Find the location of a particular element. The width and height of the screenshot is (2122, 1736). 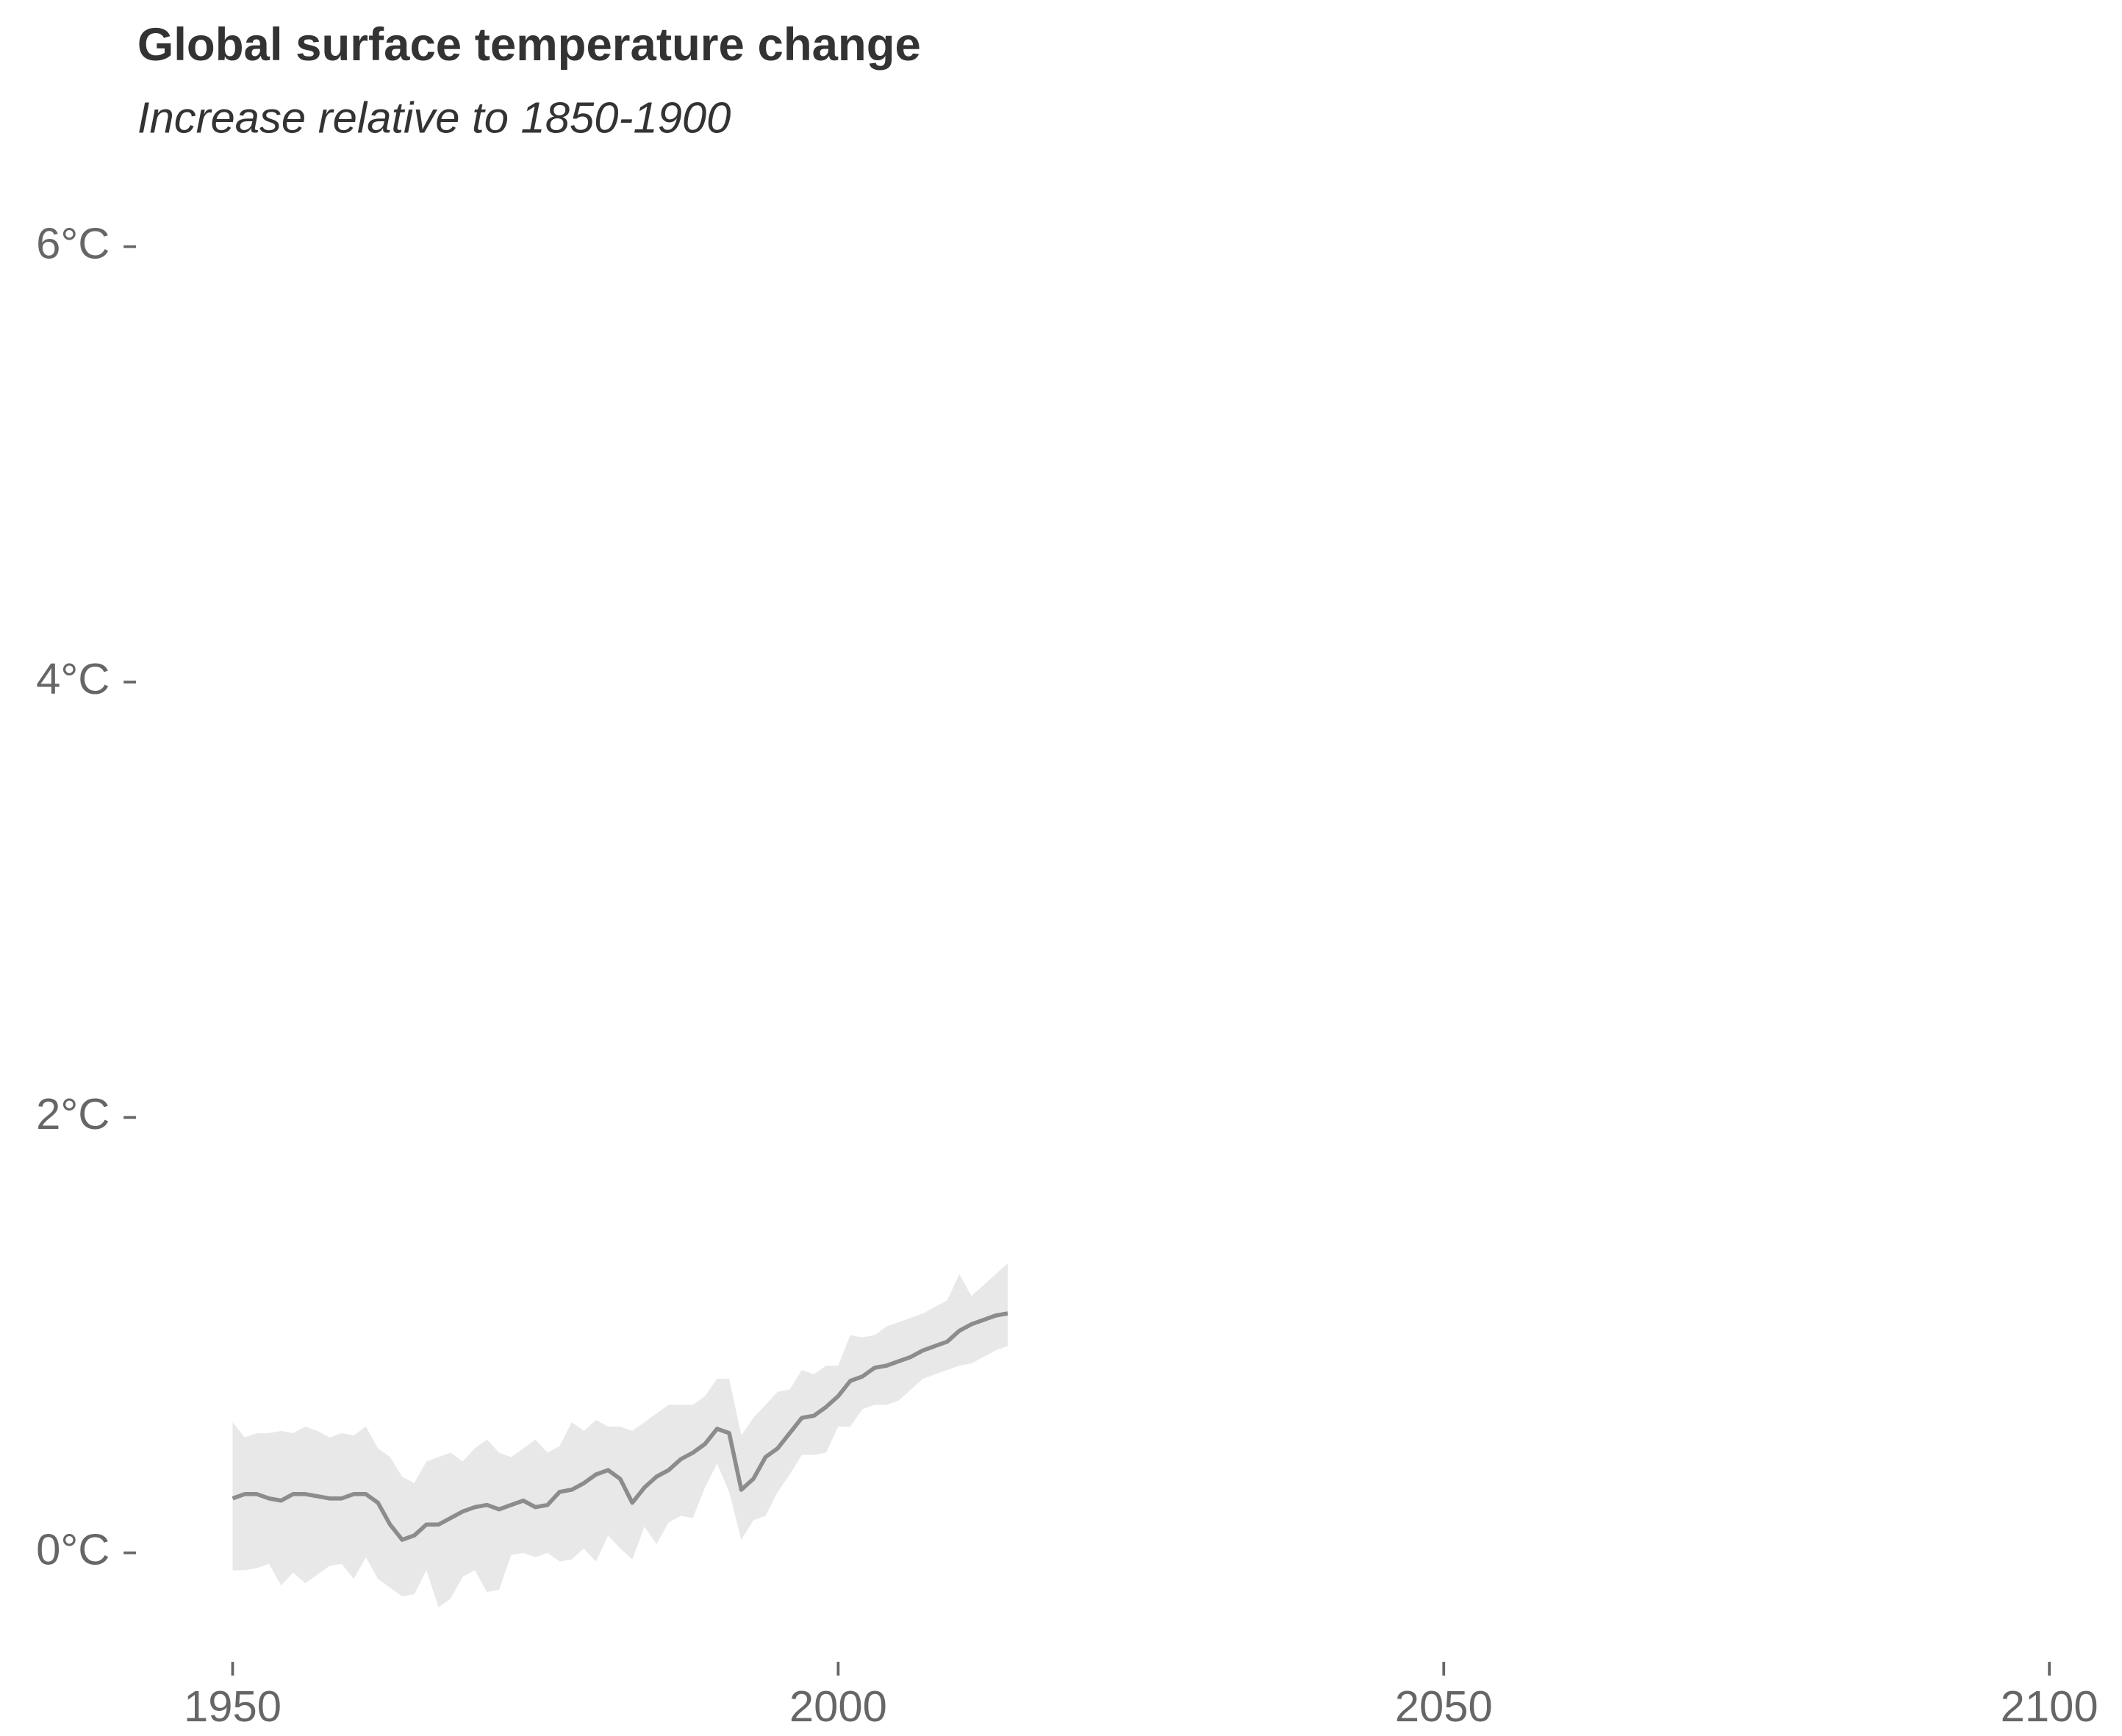

y-tick-label: 6°C is located at coordinates (73, 243).